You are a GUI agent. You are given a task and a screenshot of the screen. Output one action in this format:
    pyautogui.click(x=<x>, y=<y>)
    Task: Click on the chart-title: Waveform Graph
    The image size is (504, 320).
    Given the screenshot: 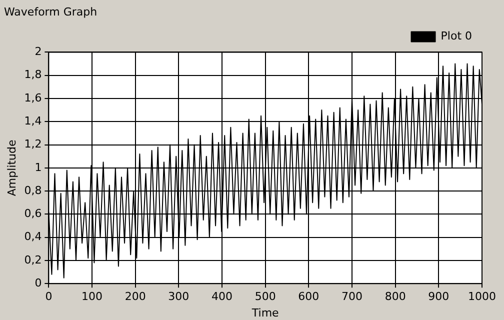 What is the action you would take?
    pyautogui.click(x=51, y=11)
    